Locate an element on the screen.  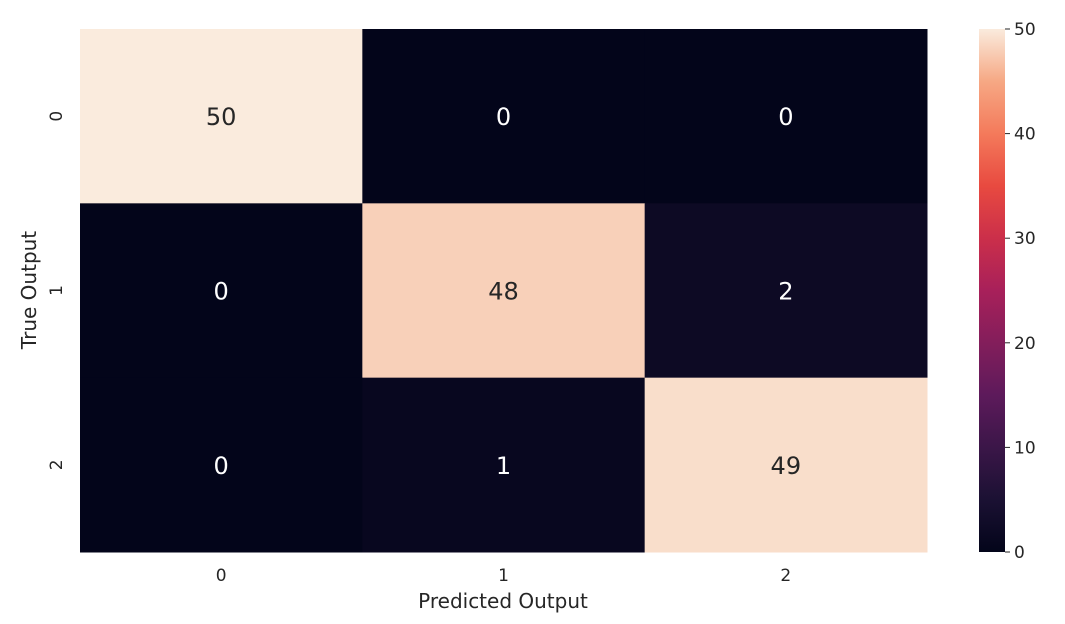
cell-value-label-2-1: 1 is located at coordinates (503, 466).